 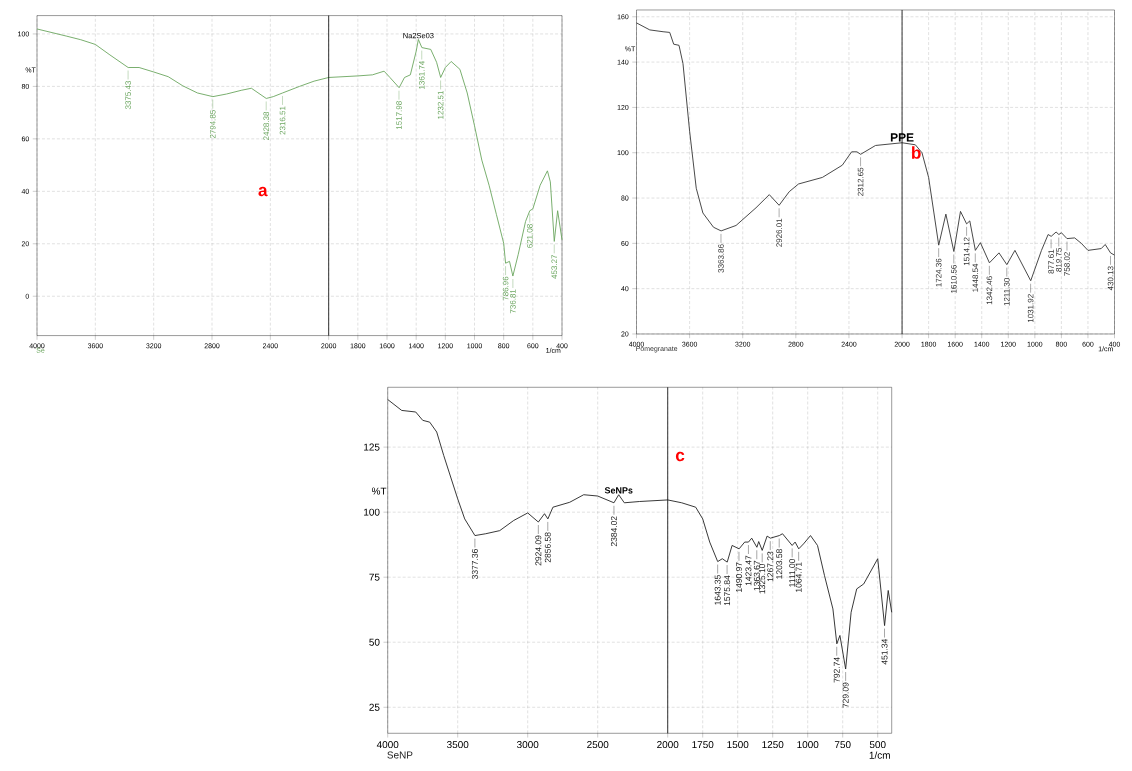 What do you see at coordinates (528, 745) in the screenshot?
I see `x-tick-label: 3000` at bounding box center [528, 745].